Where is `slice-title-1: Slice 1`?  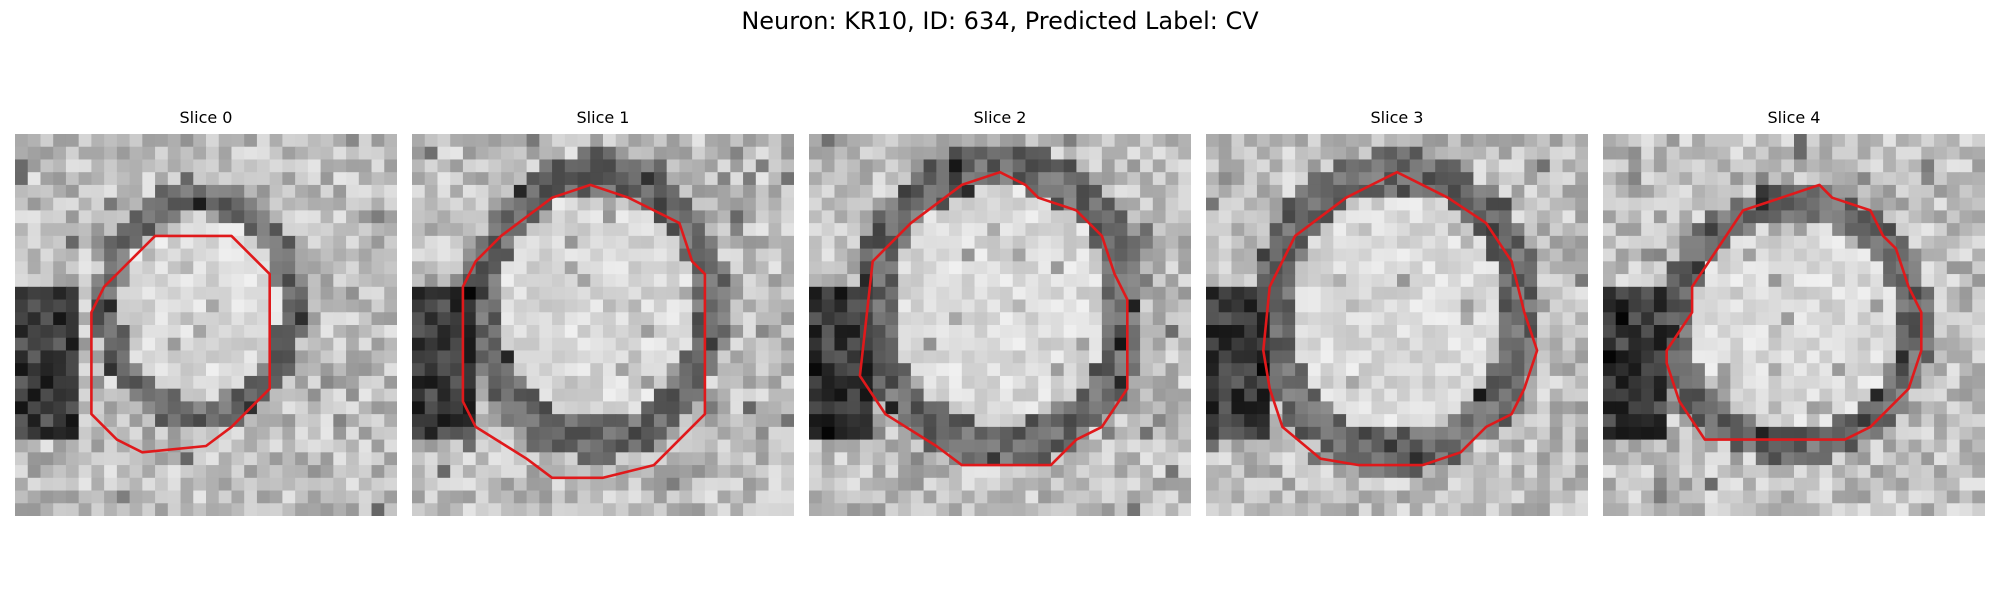
slice-title-1: Slice 1 is located at coordinates (603, 117).